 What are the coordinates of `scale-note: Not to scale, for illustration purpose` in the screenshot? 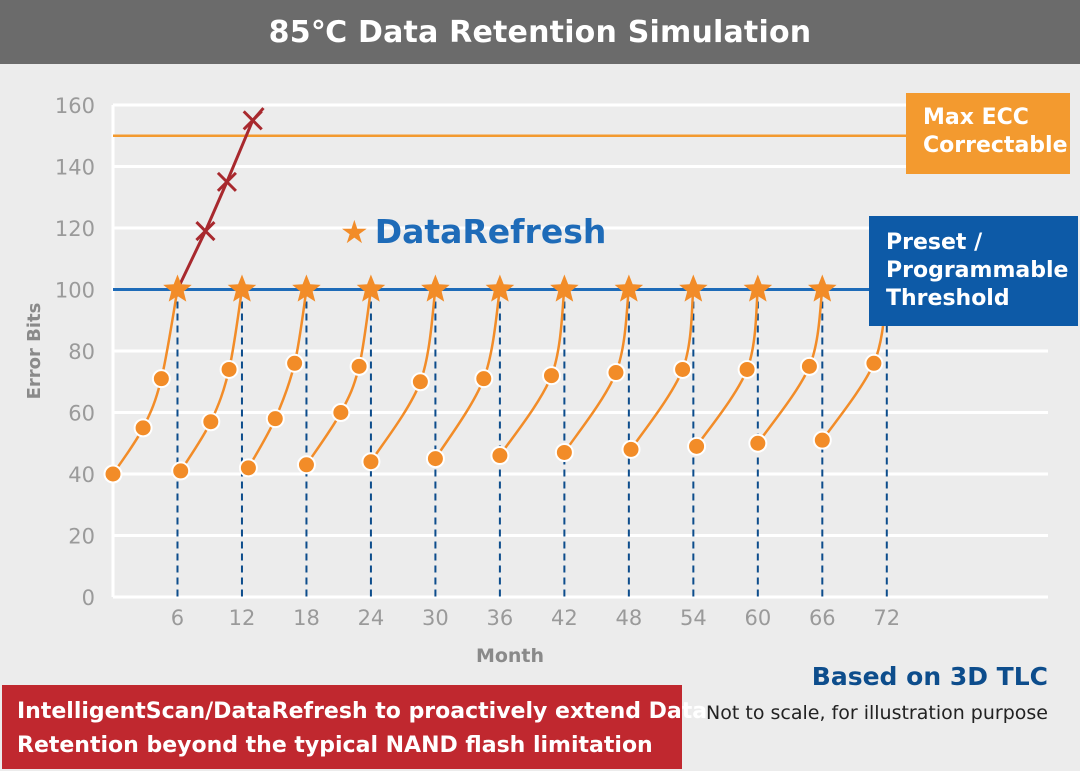 It's located at (877, 713).